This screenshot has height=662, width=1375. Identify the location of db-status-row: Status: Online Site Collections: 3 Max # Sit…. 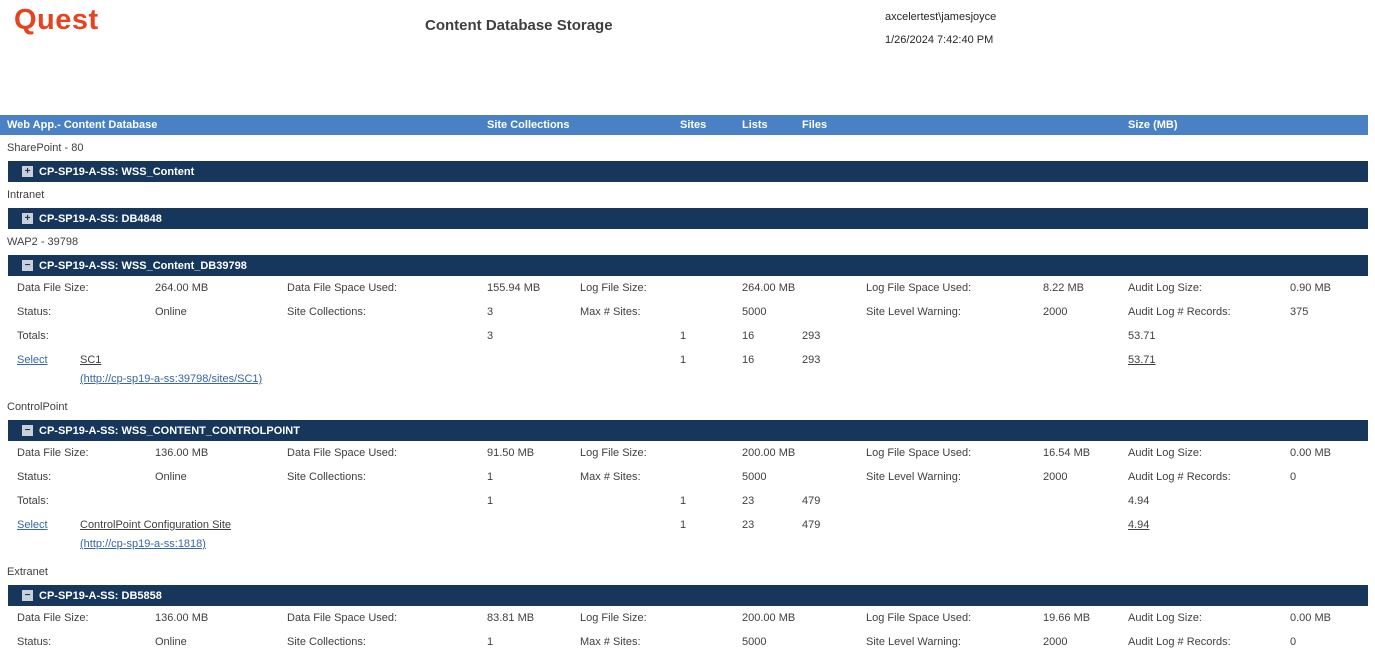
(684, 312).